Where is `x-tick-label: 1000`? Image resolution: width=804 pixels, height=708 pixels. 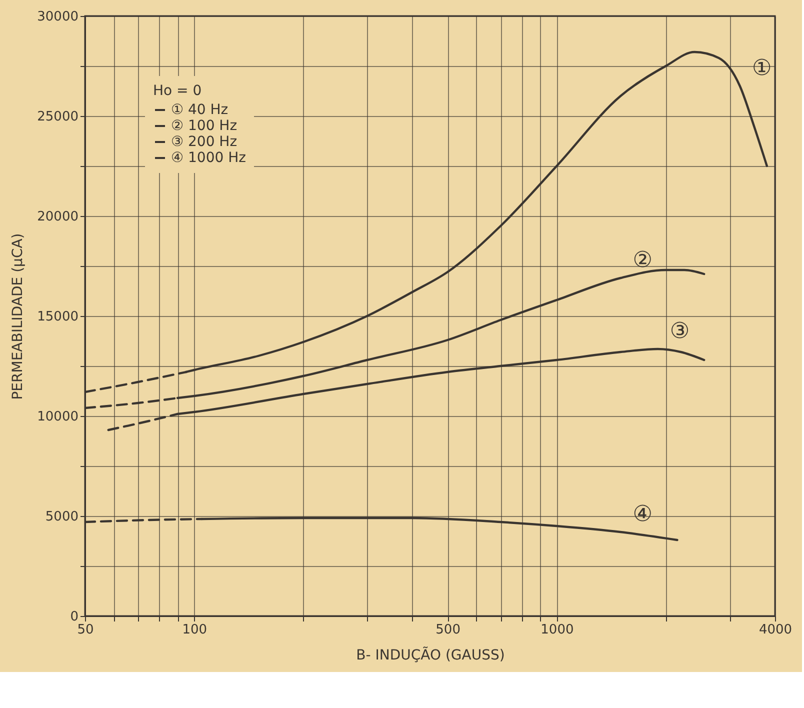
x-tick-label: 1000 is located at coordinates (557, 630).